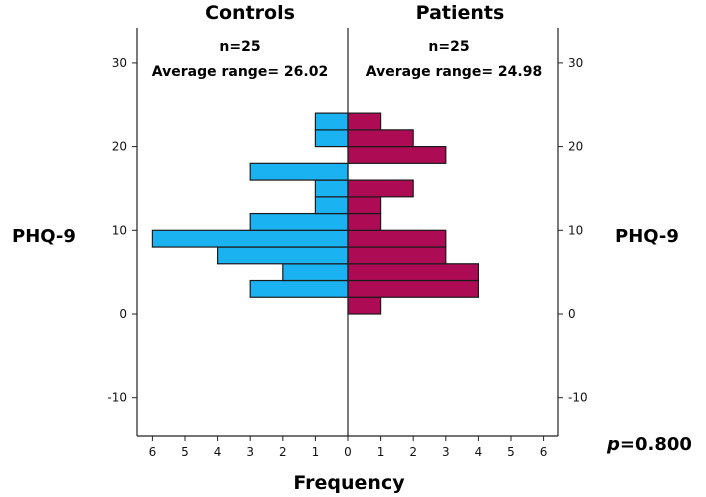 This screenshot has height=497, width=706. I want to click on patients-n-annotation: n=25, so click(448, 47).